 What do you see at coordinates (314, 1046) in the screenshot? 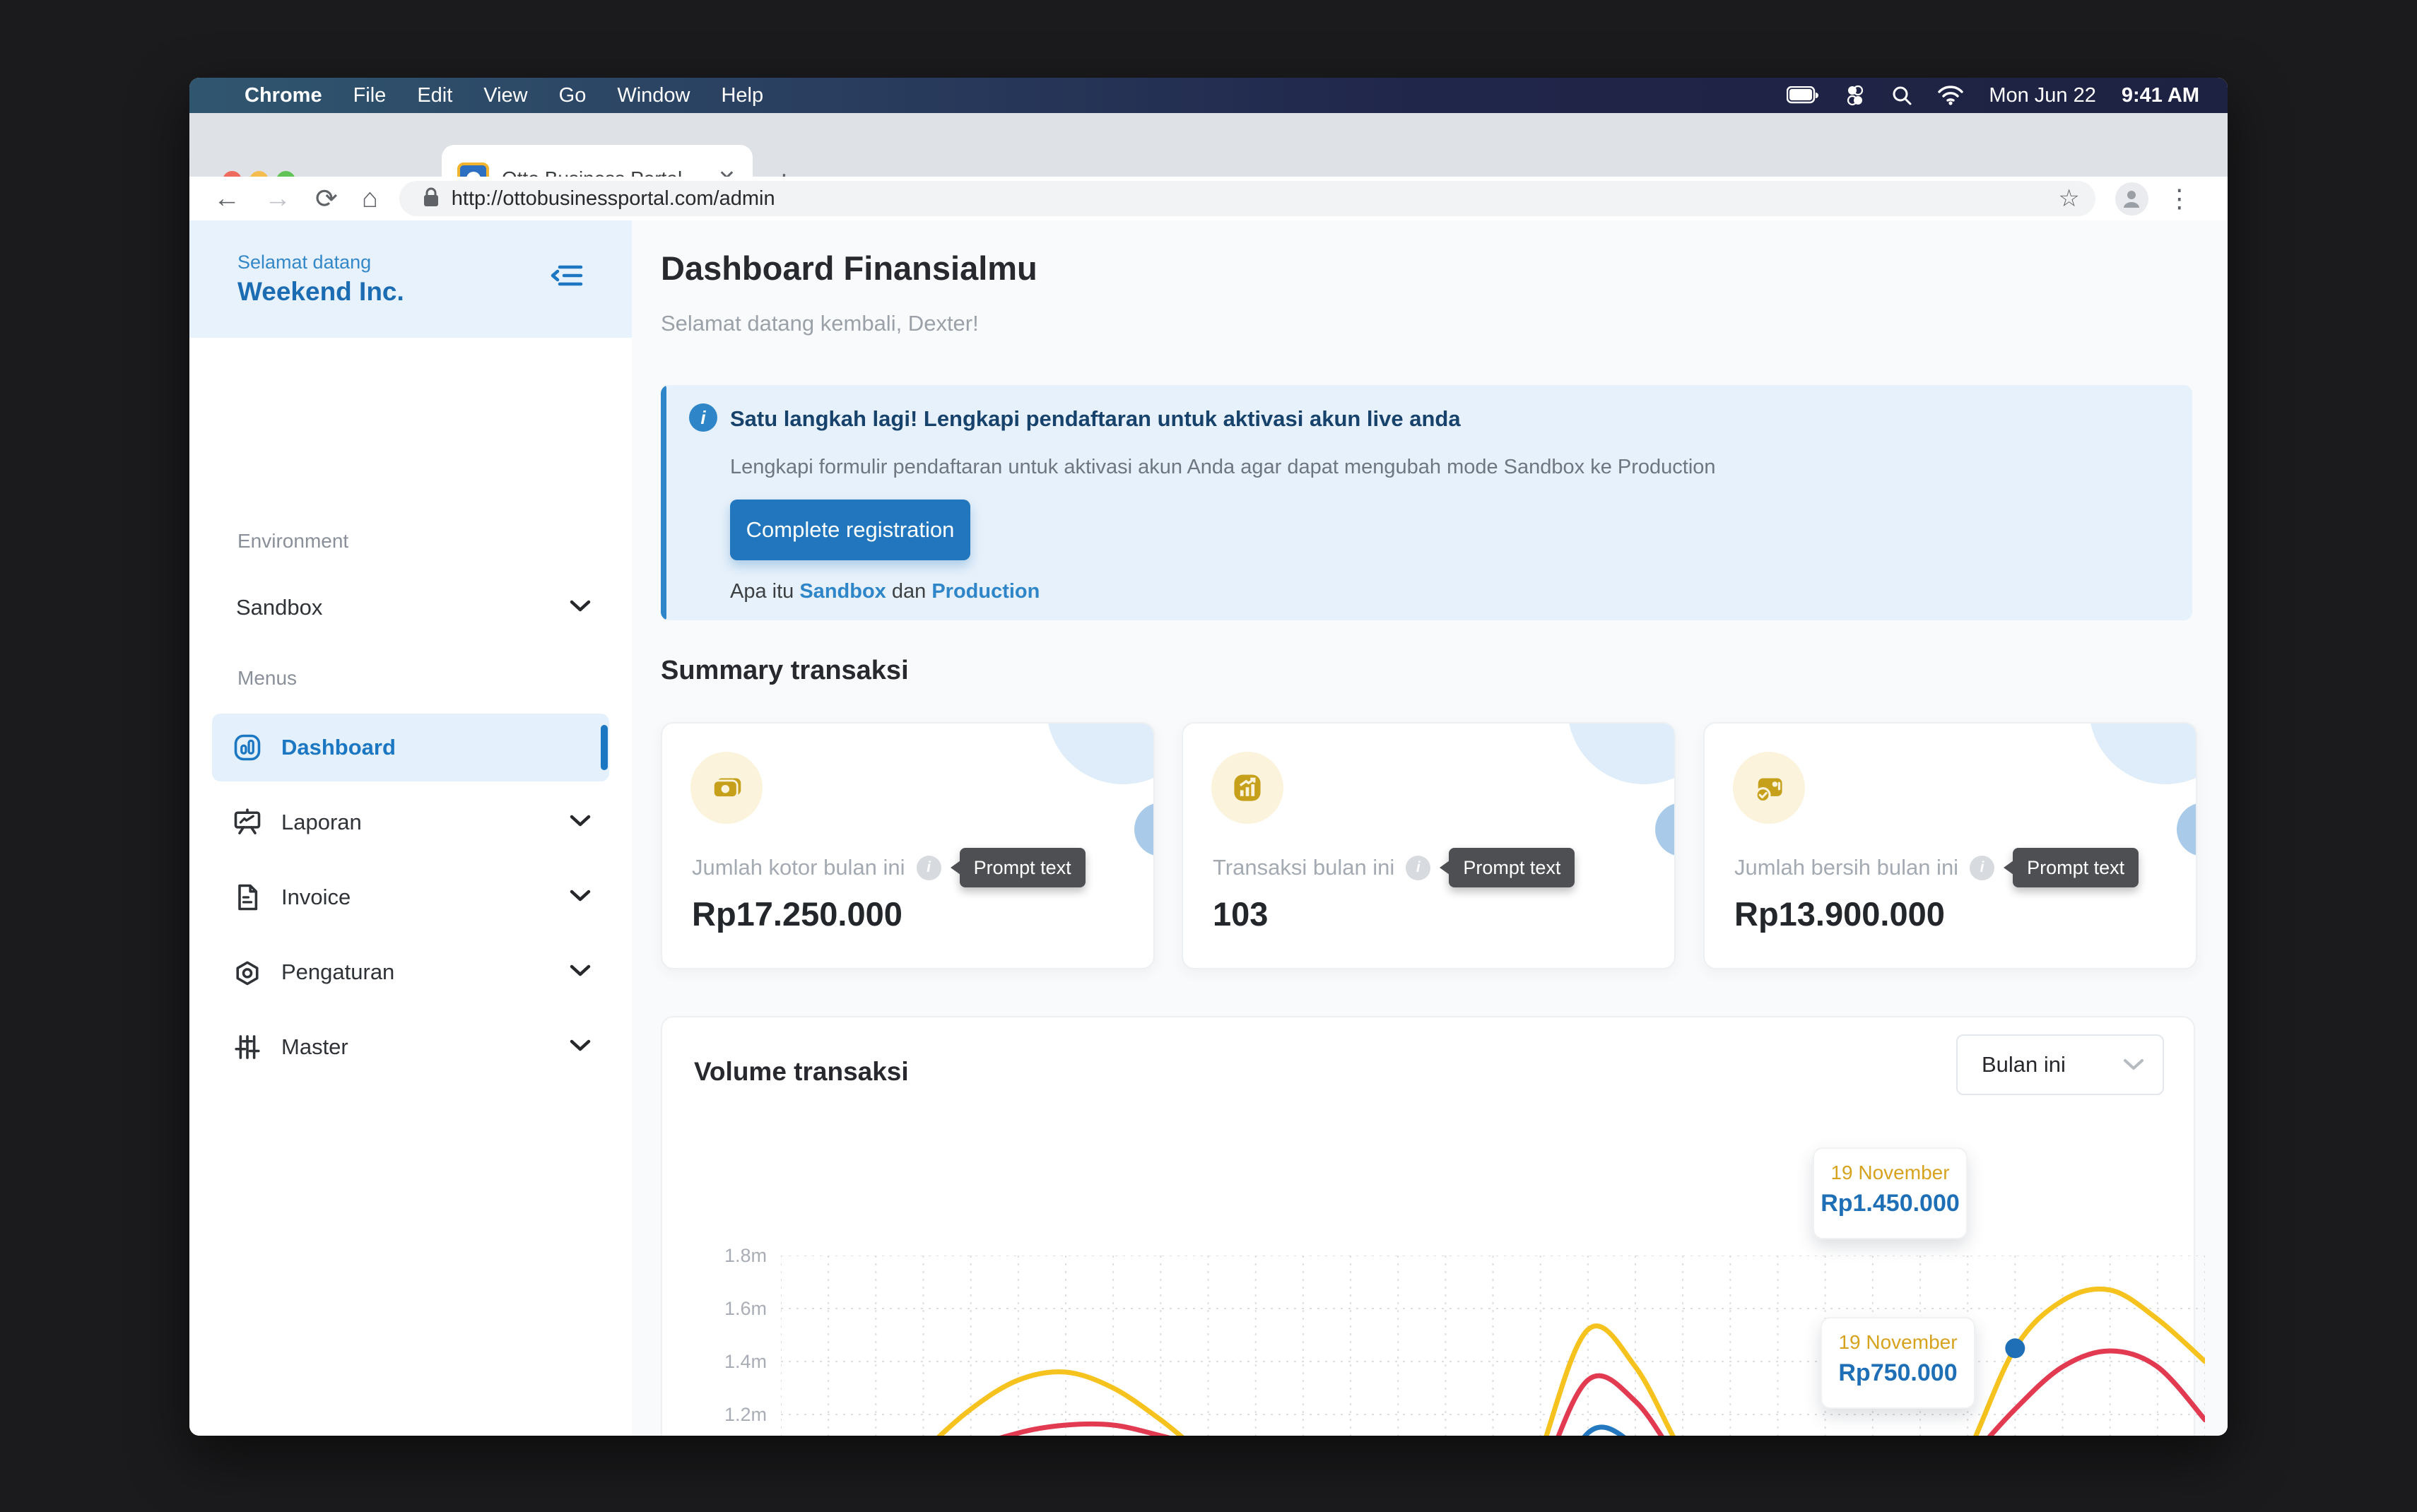
I see `sidebar-item-label: Master` at bounding box center [314, 1046].